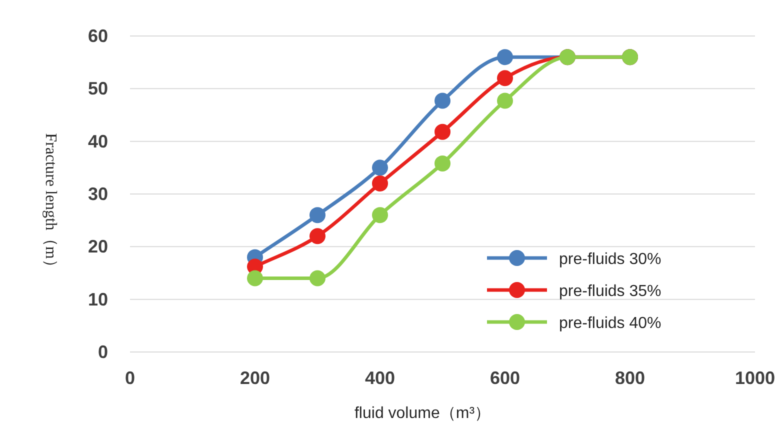 This screenshot has width=775, height=434. Describe the element at coordinates (98, 141) in the screenshot. I see `y-tick-label: 40` at that location.